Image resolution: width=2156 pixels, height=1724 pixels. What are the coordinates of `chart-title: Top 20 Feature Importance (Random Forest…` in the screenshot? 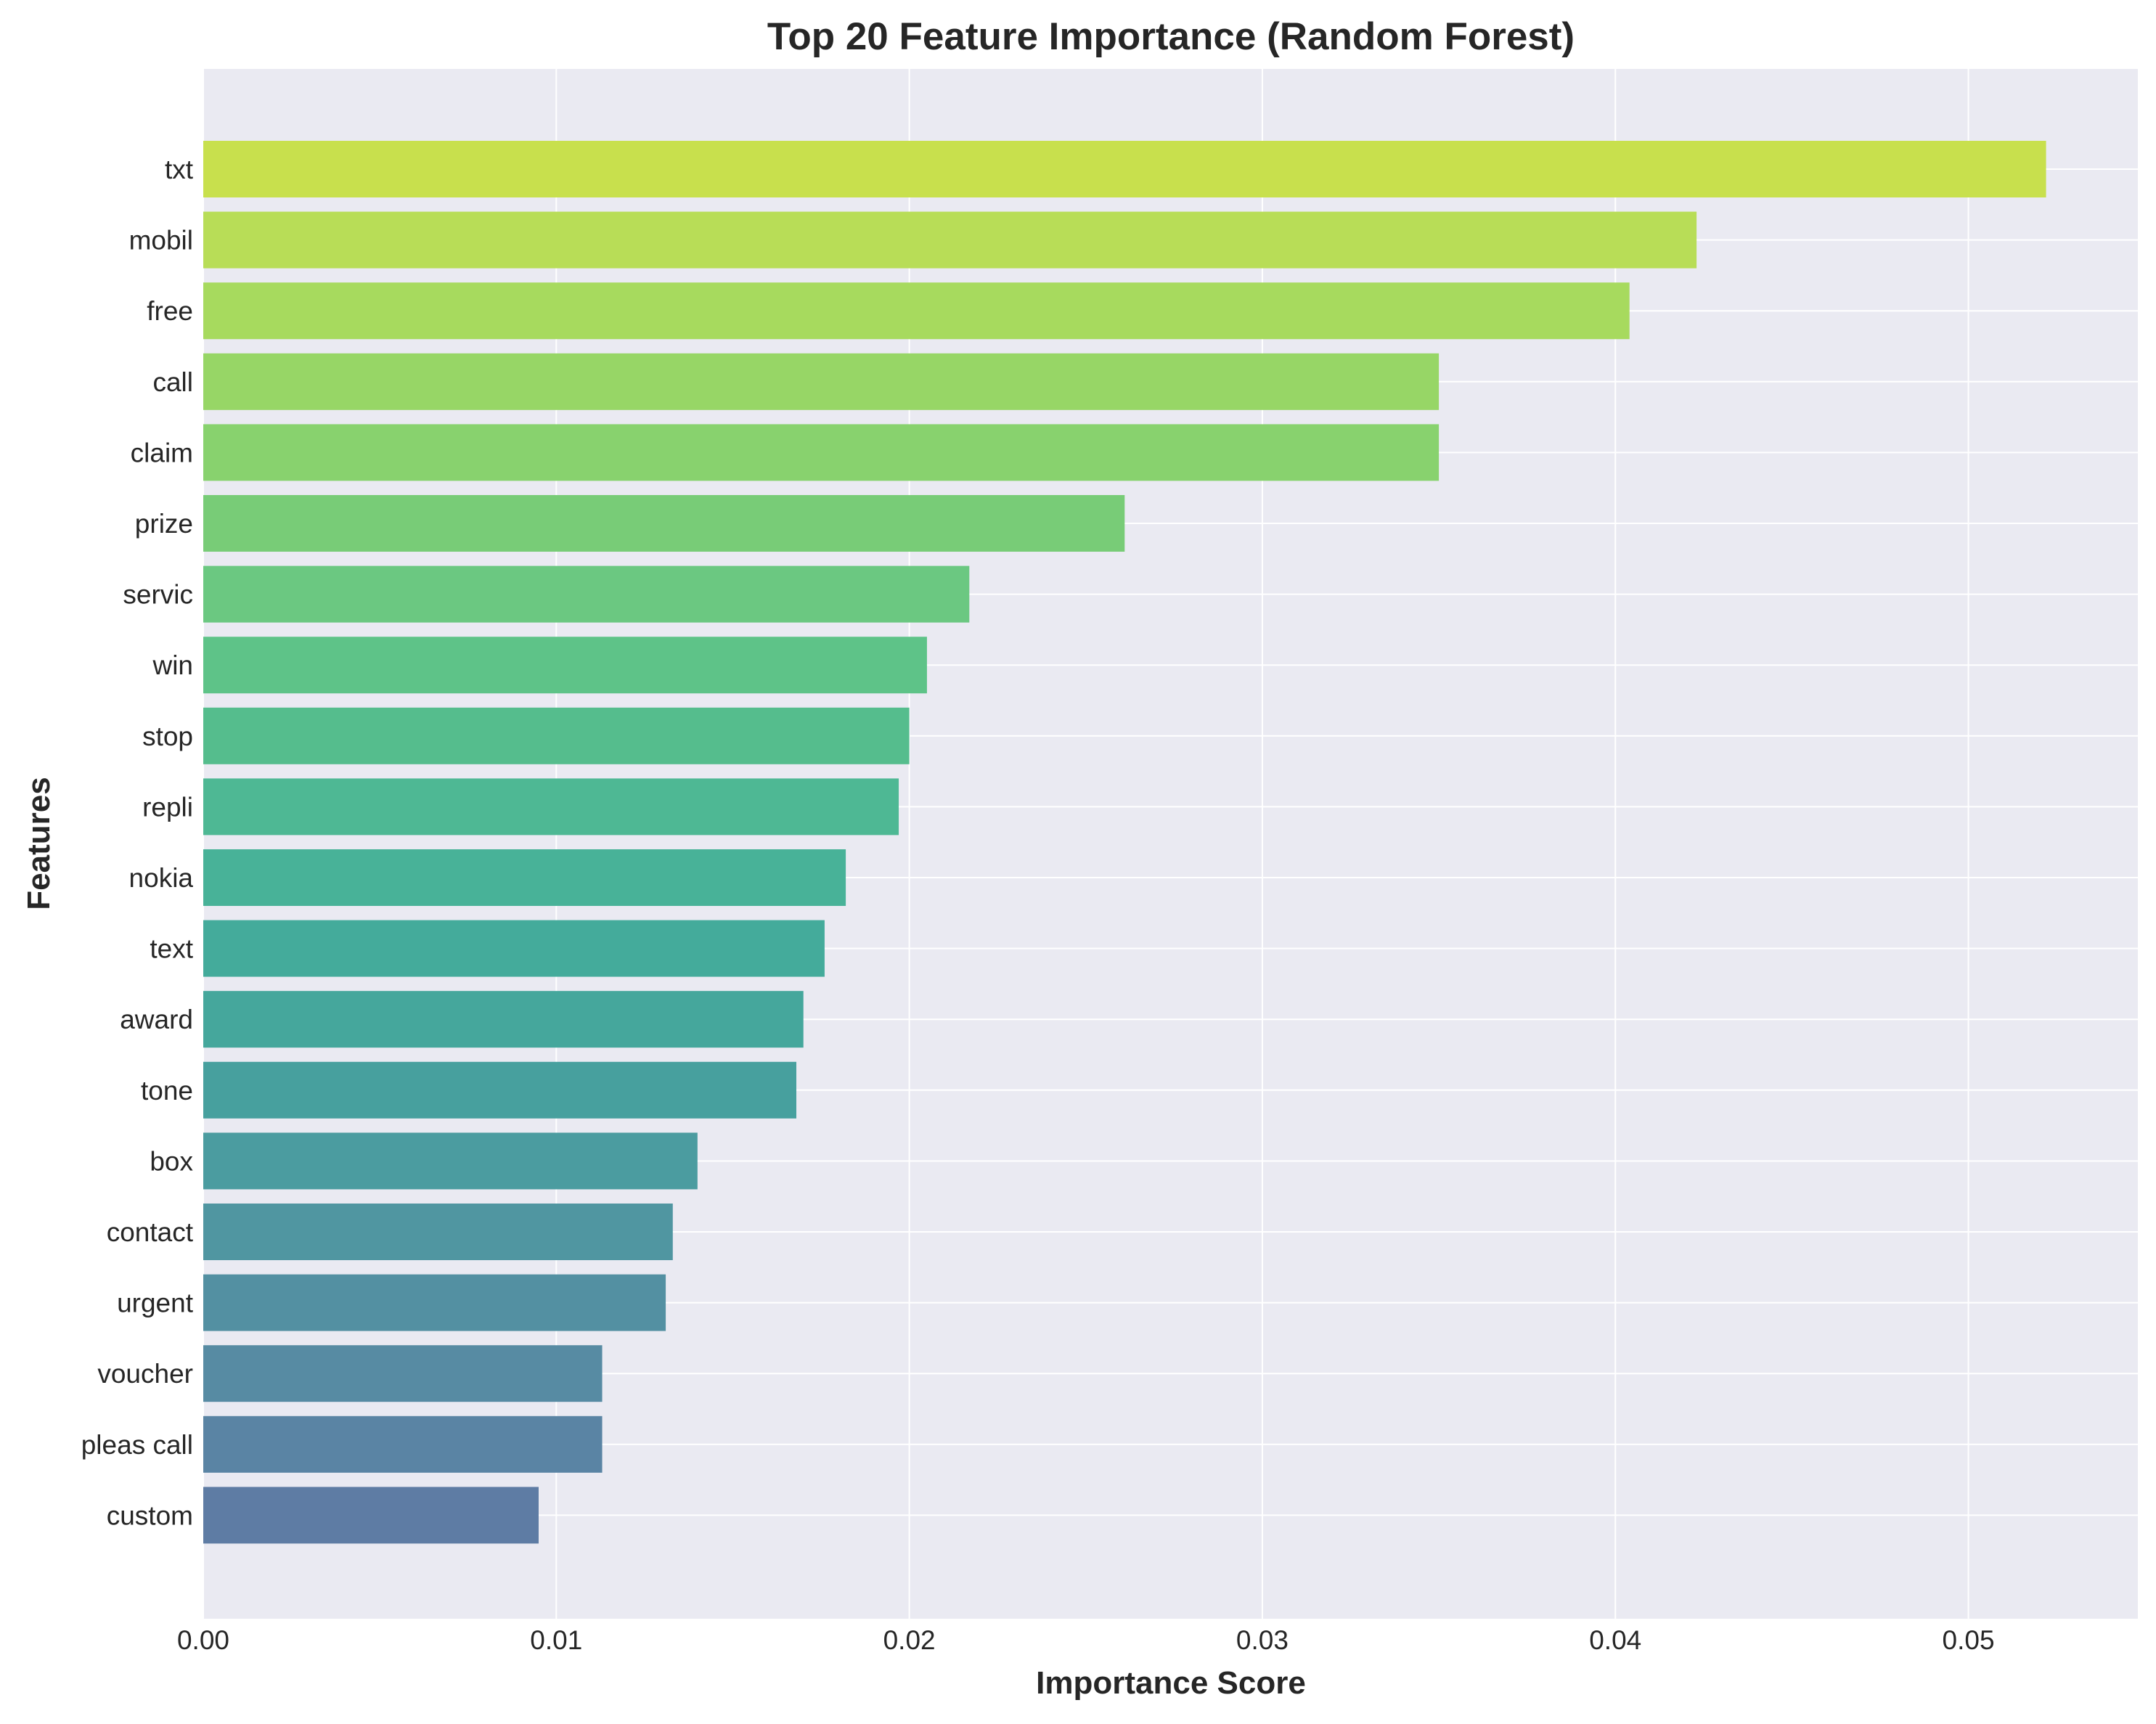 It's located at (1171, 36).